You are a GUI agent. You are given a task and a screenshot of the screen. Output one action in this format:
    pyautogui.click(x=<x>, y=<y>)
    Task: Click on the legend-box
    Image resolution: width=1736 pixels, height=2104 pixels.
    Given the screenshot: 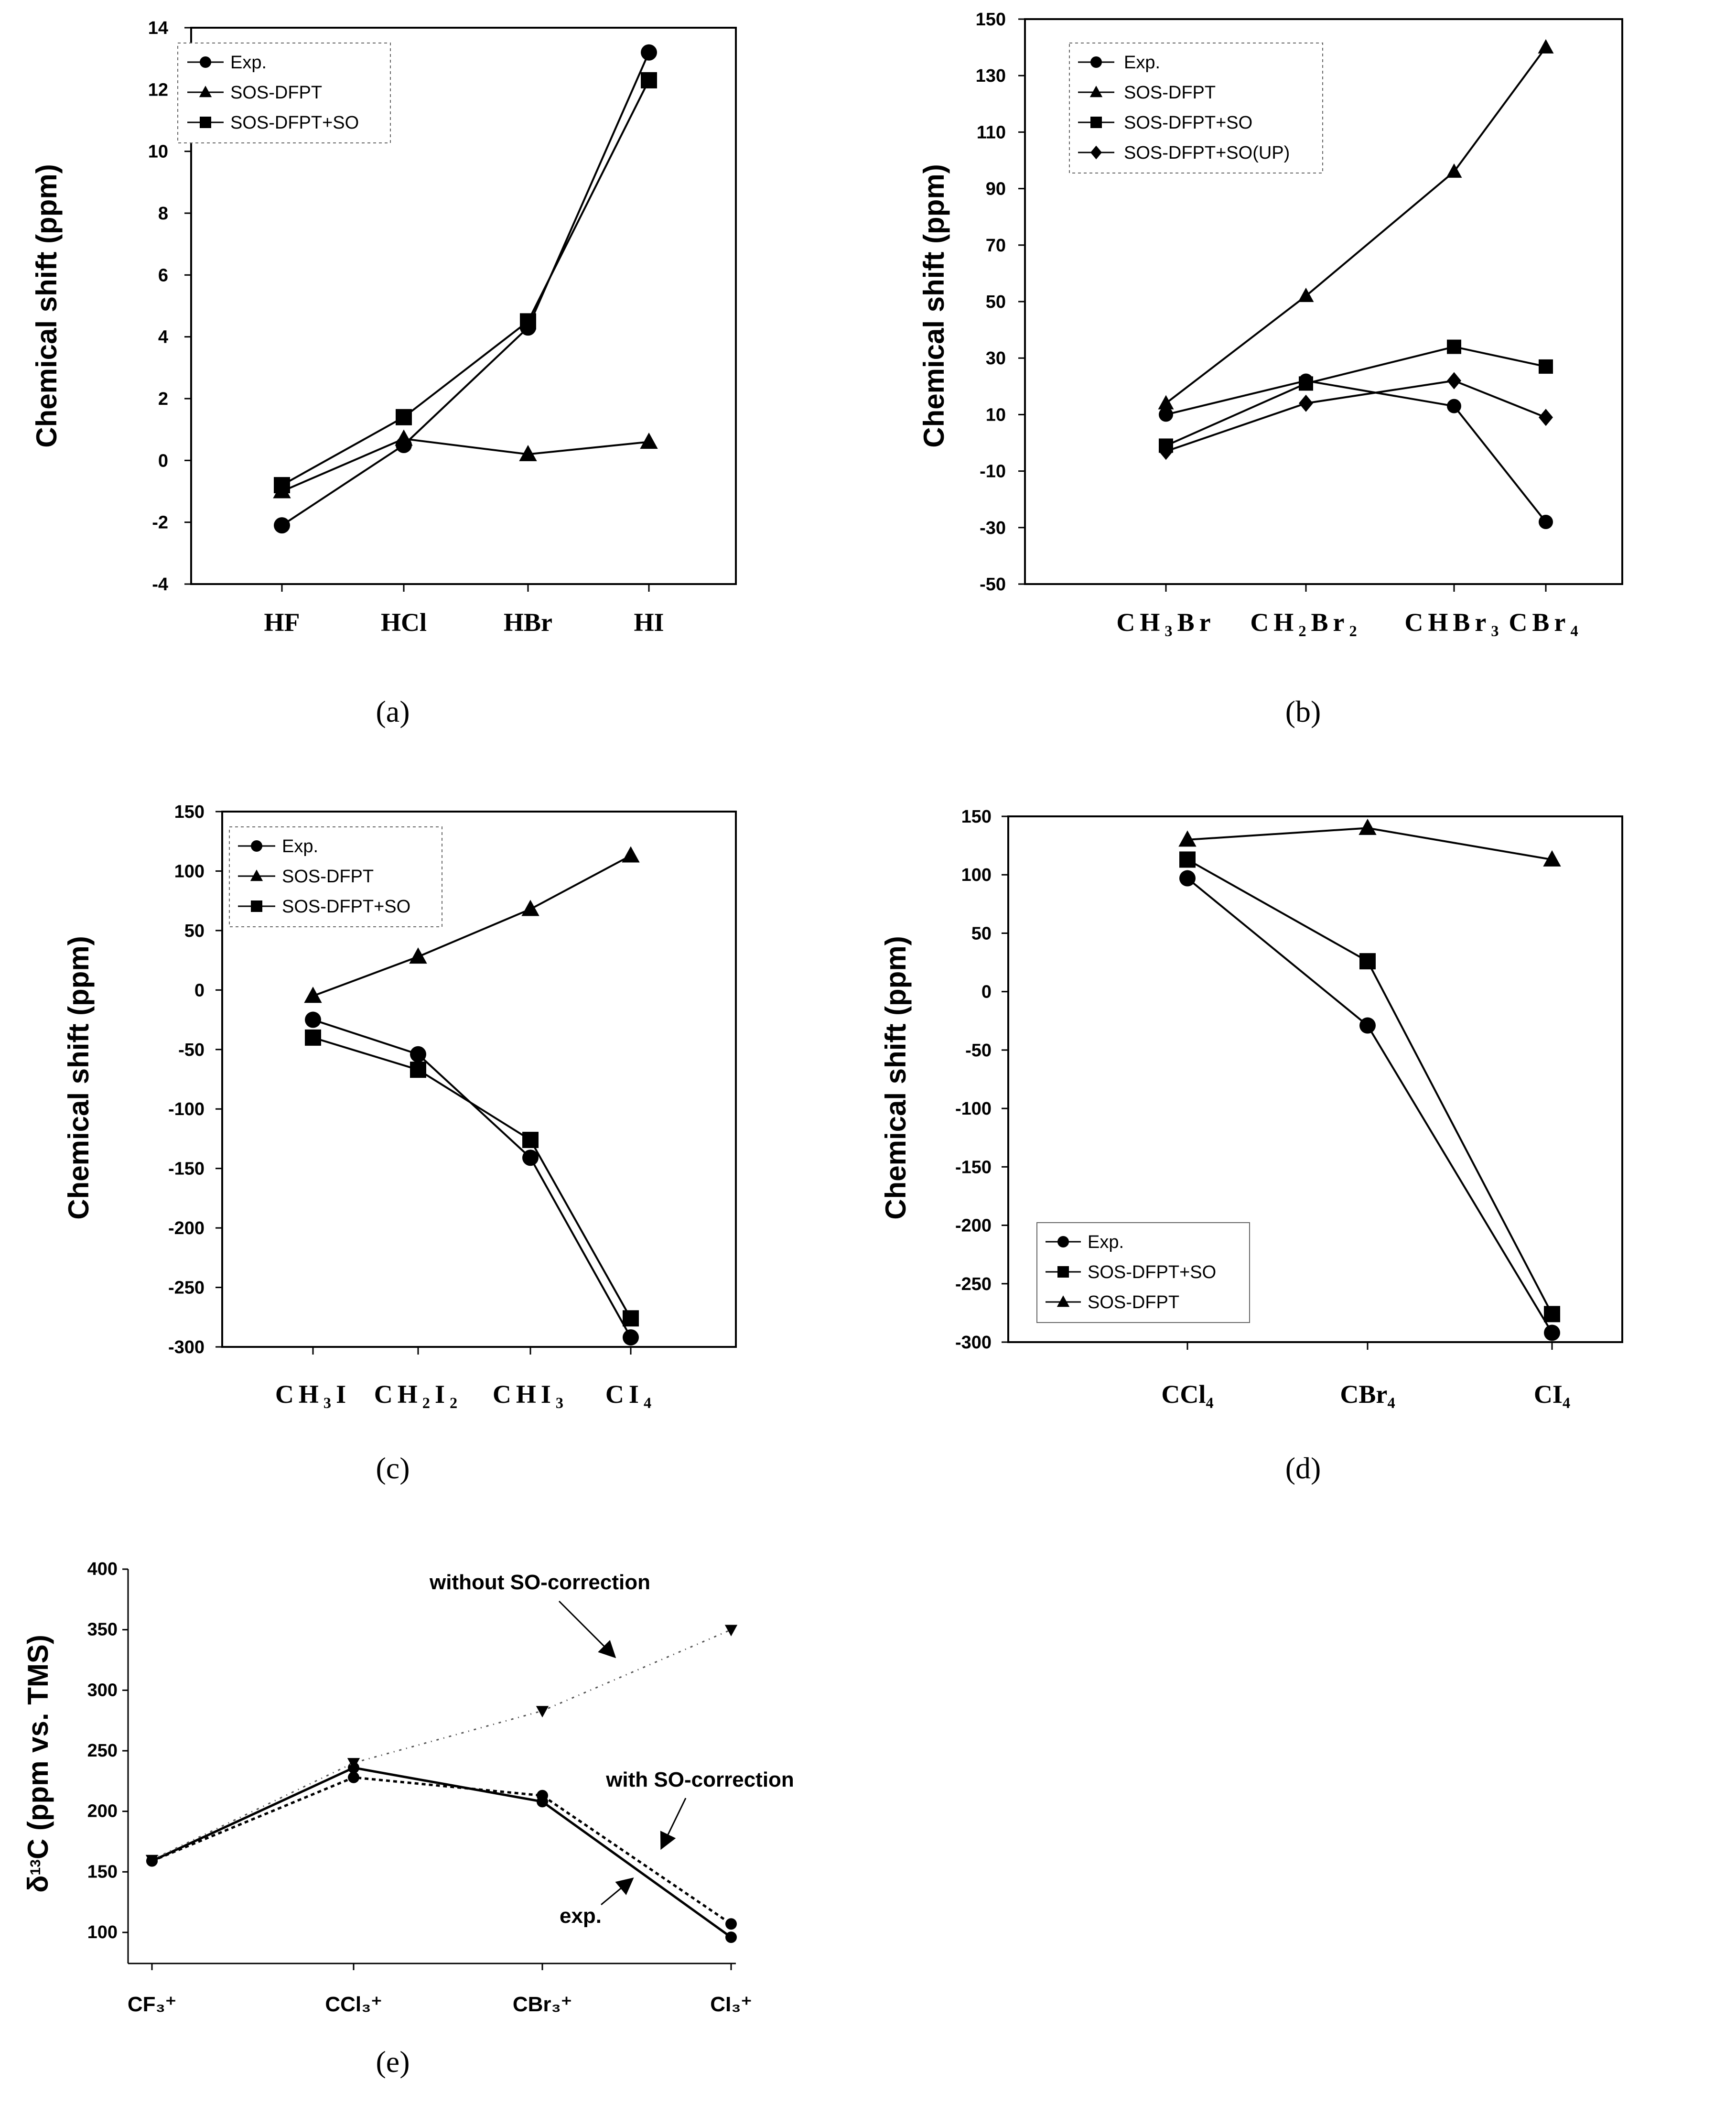 What is the action you would take?
    pyautogui.click(x=1196, y=108)
    